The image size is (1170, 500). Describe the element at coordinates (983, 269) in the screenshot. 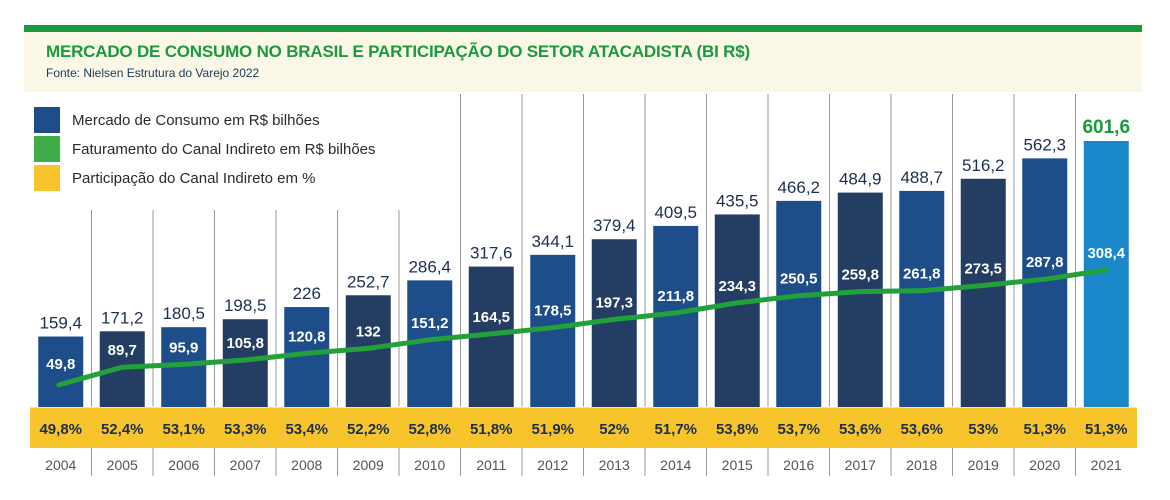

I see `indirect-revenue-value-label: 273,5` at that location.